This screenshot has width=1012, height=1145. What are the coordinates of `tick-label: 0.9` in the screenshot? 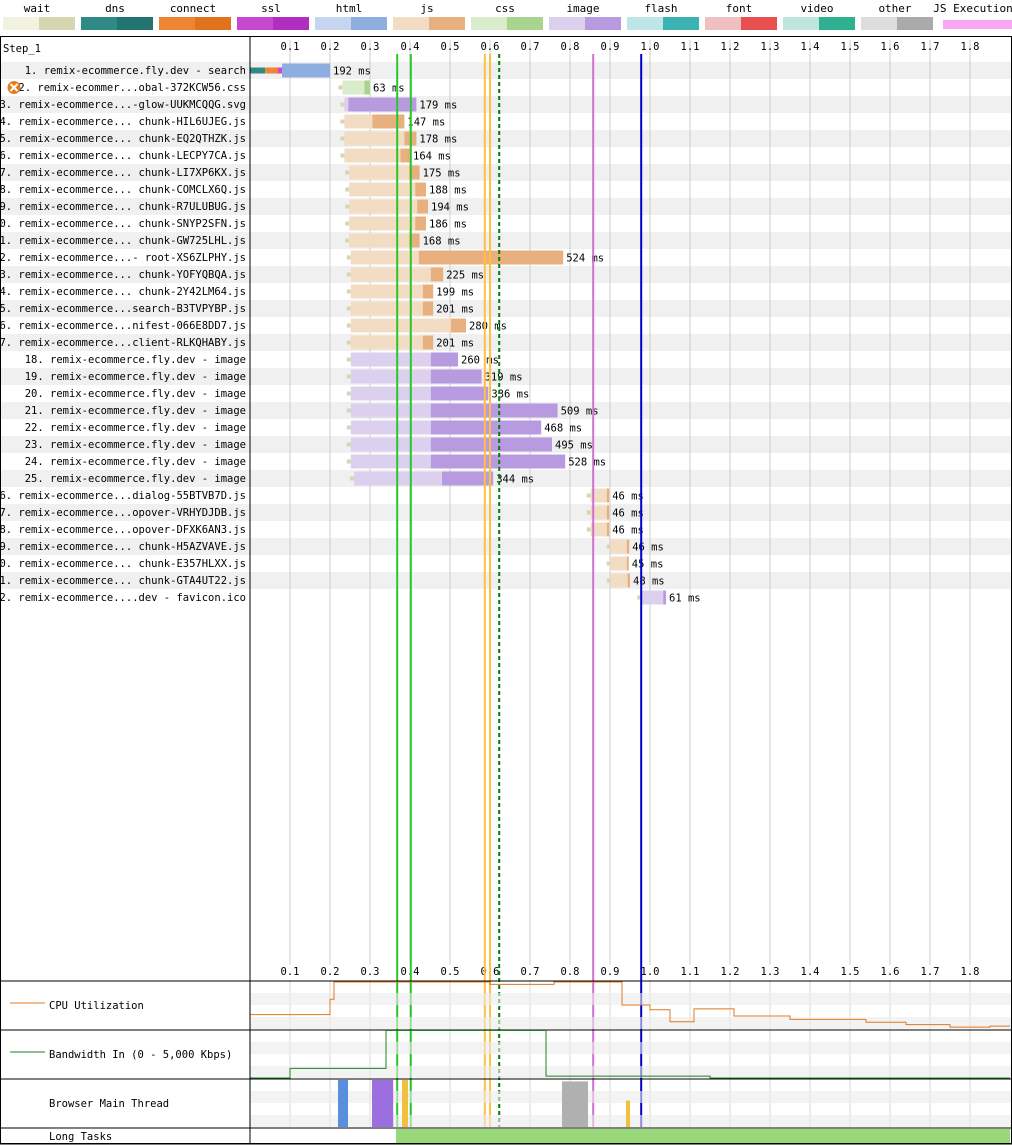 It's located at (610, 972).